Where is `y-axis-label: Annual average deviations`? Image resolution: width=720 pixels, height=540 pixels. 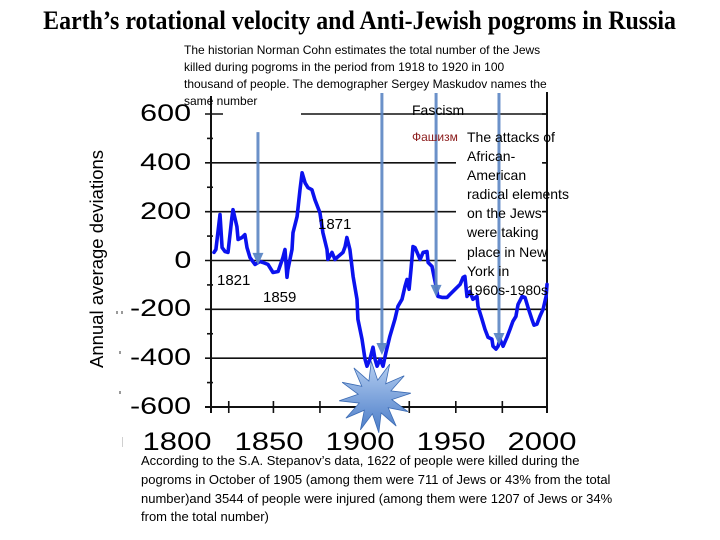 y-axis-label: Annual average deviations is located at coordinates (96, 259).